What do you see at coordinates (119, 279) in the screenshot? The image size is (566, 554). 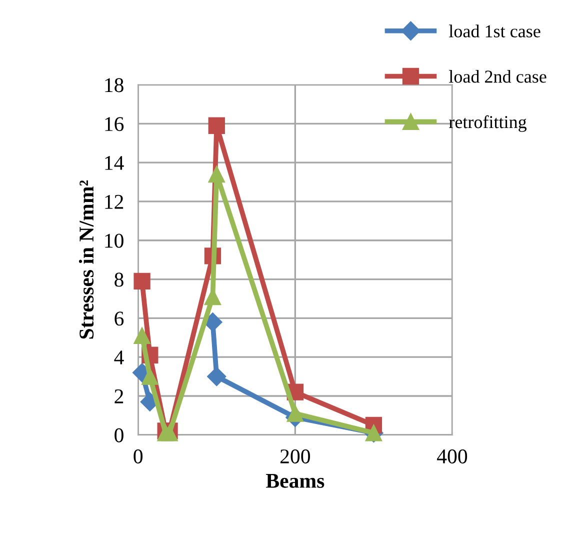 I see `y-tick-label: 8` at bounding box center [119, 279].